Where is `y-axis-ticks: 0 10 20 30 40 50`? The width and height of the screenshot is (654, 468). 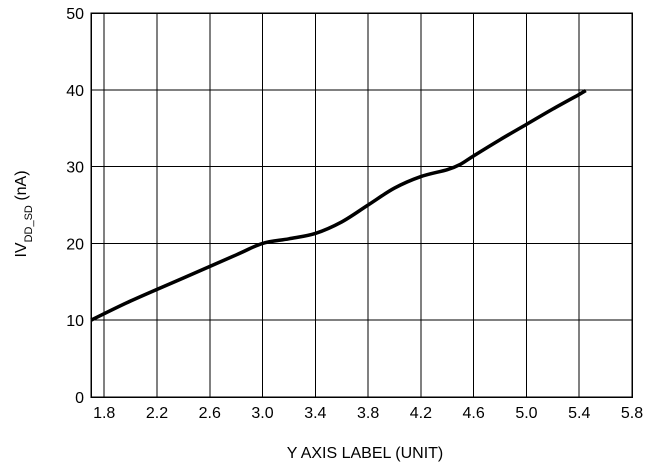 y-axis-ticks: 0 10 20 30 40 50 is located at coordinates (75, 206).